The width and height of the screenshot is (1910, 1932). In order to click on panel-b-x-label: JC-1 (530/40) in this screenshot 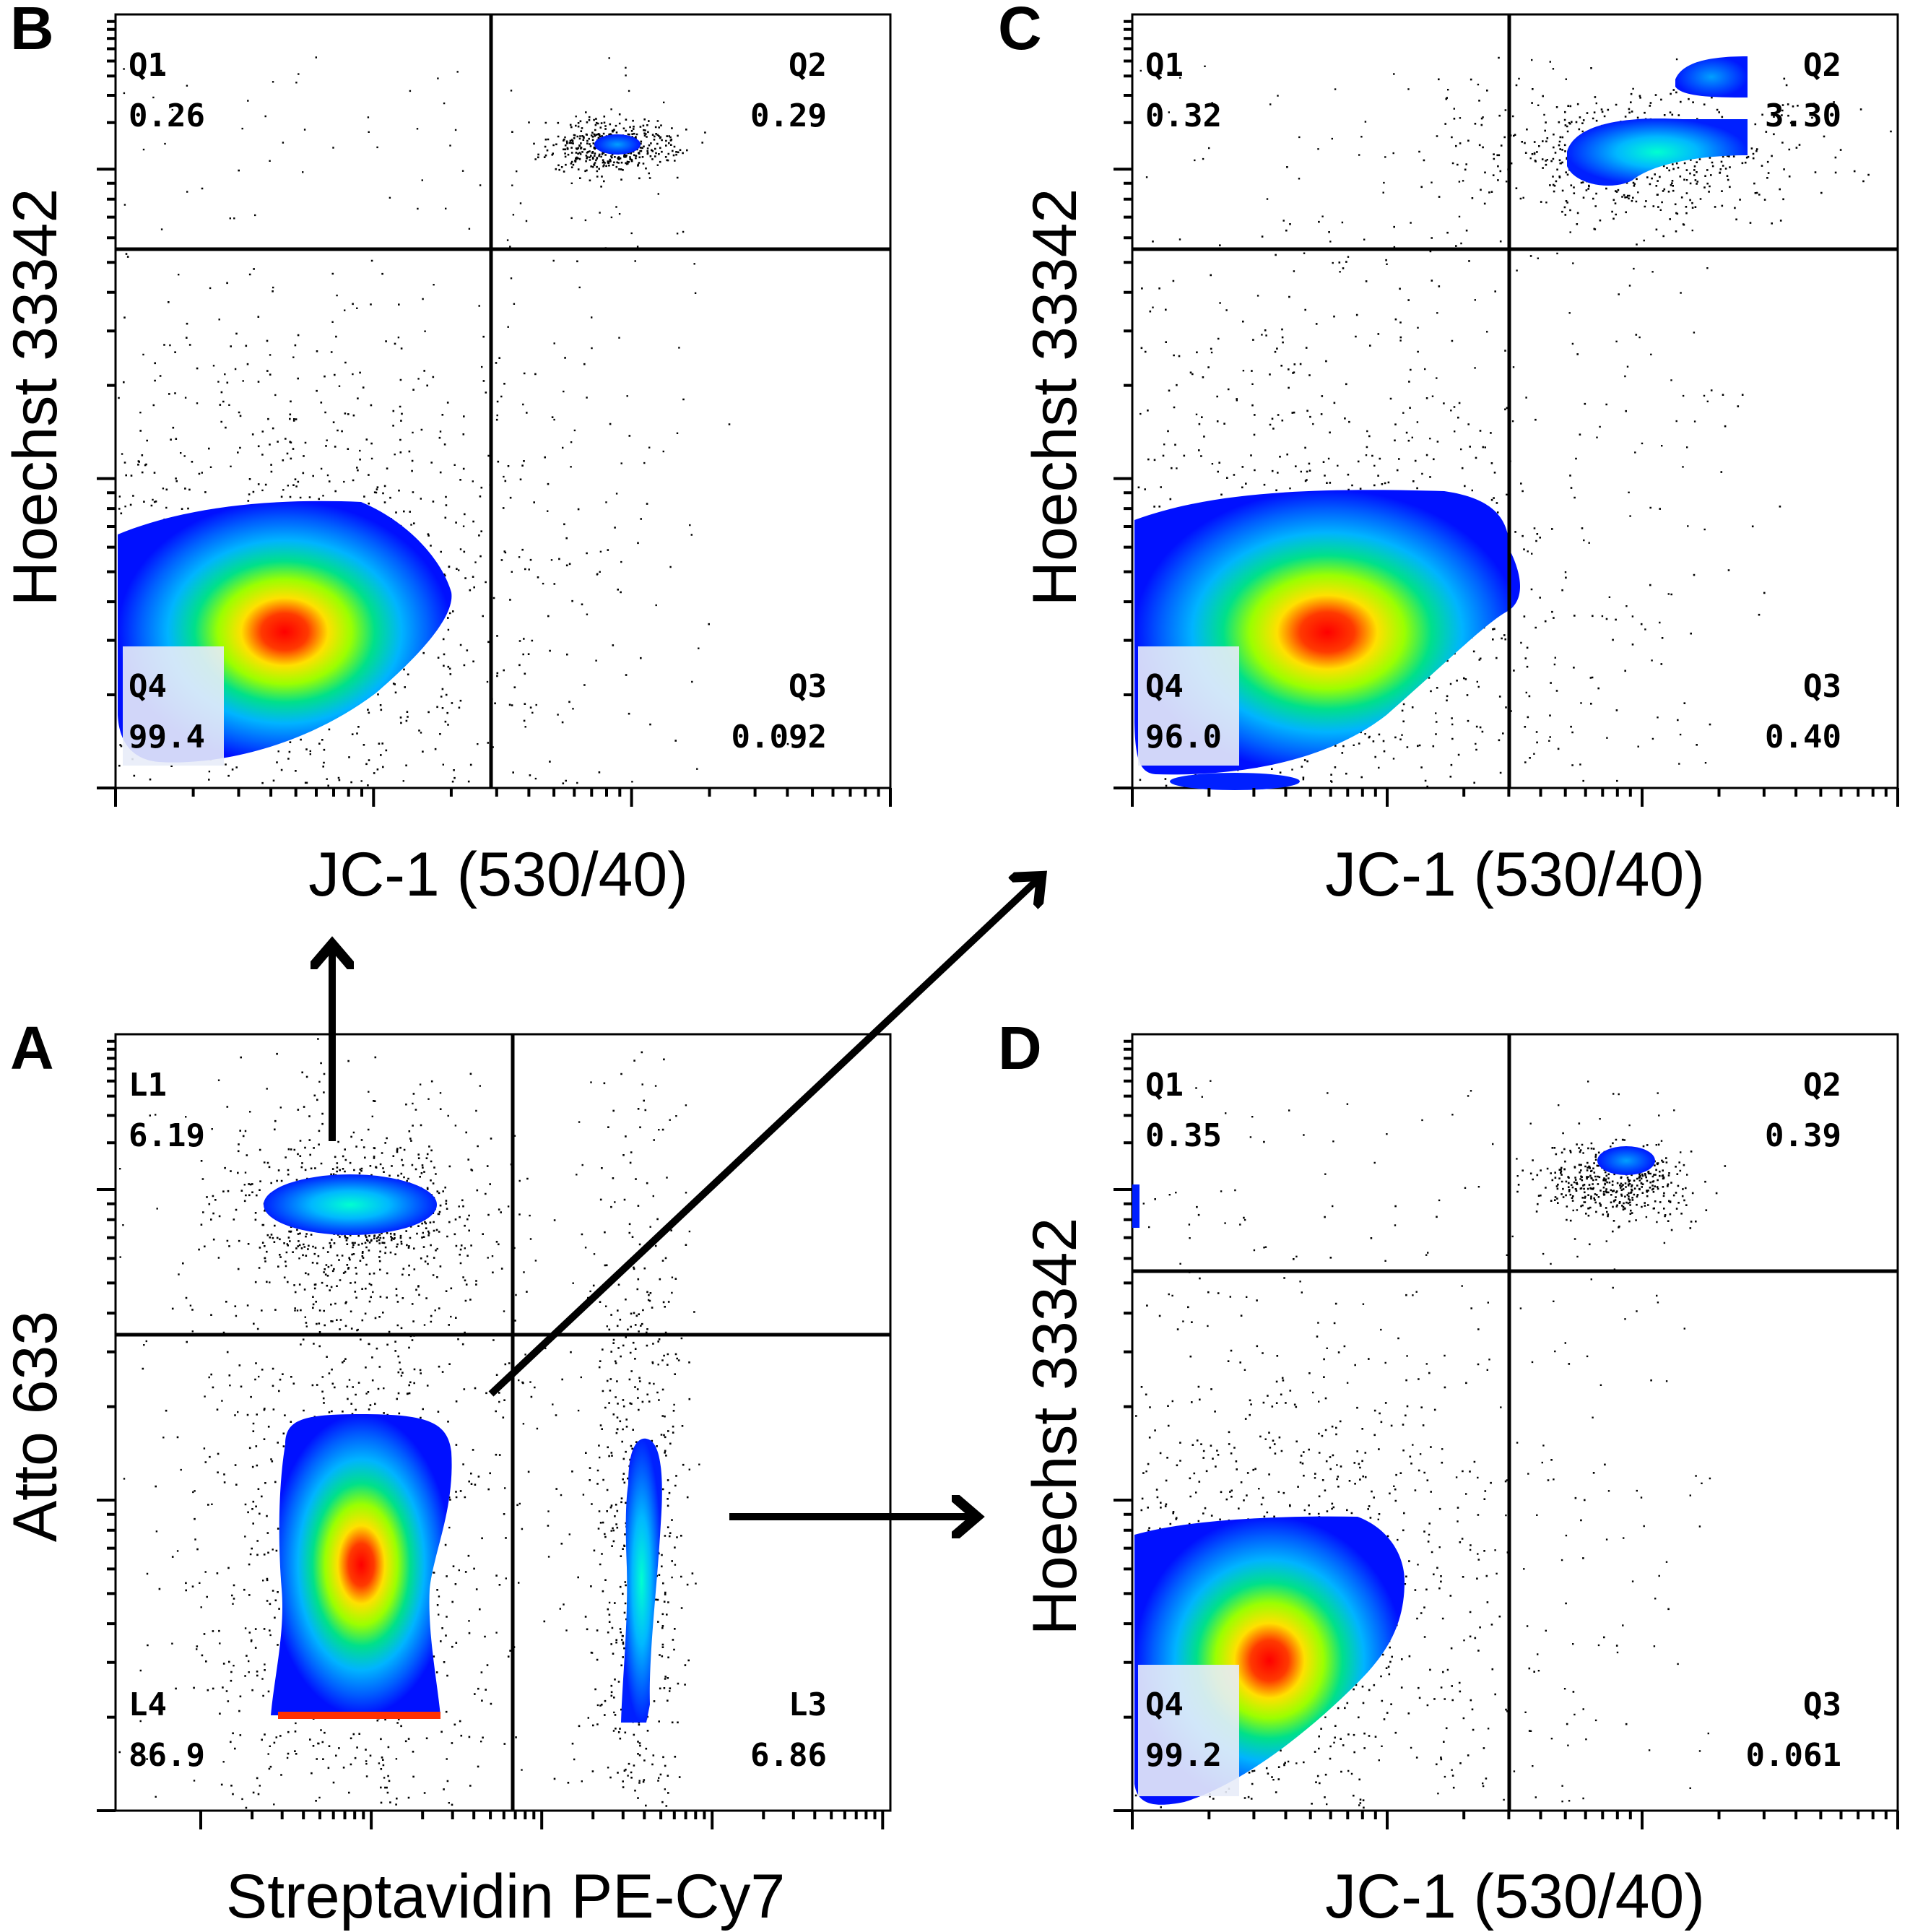, I will do `click(498, 874)`.